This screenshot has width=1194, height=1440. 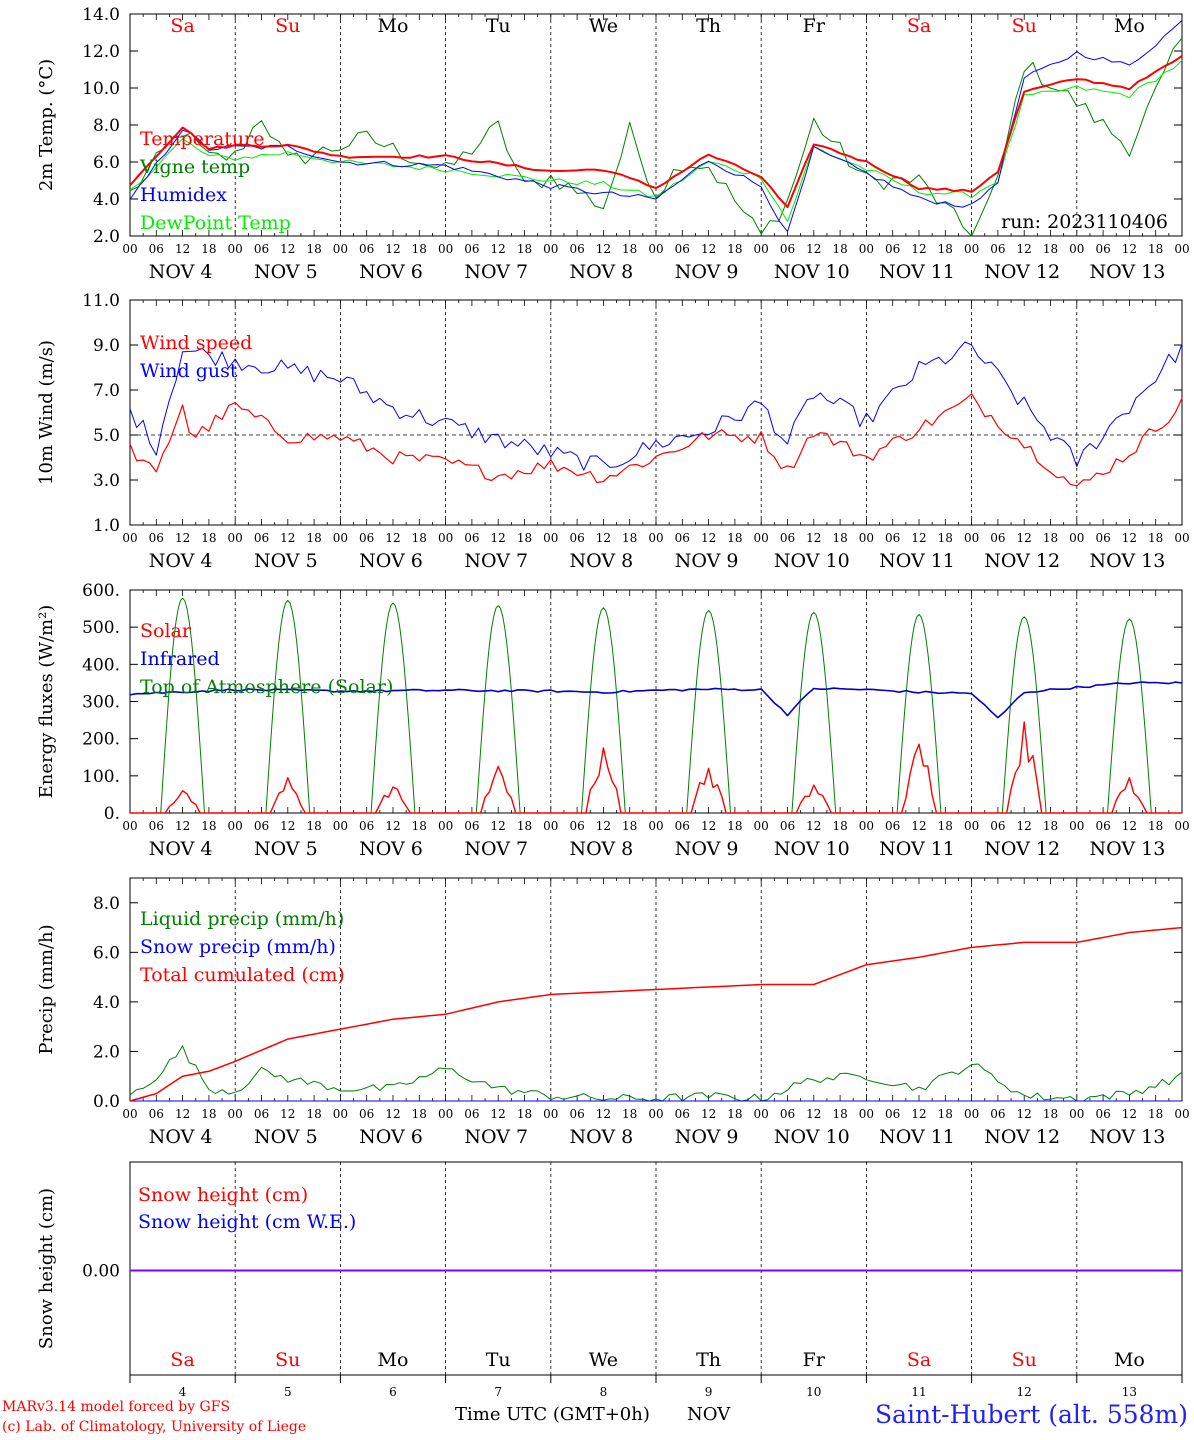 What do you see at coordinates (106, 1102) in the screenshot?
I see `y-tick-label: 0.0` at bounding box center [106, 1102].